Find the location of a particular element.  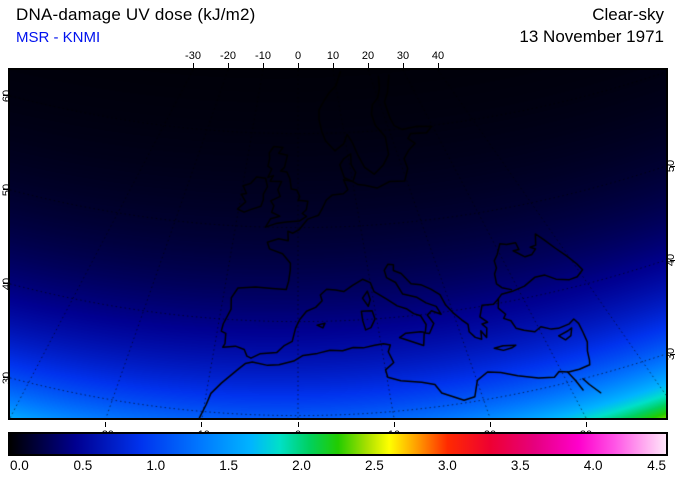

page-title: DNA-damage UV dose (kJ/m2) is located at coordinates (136, 14).